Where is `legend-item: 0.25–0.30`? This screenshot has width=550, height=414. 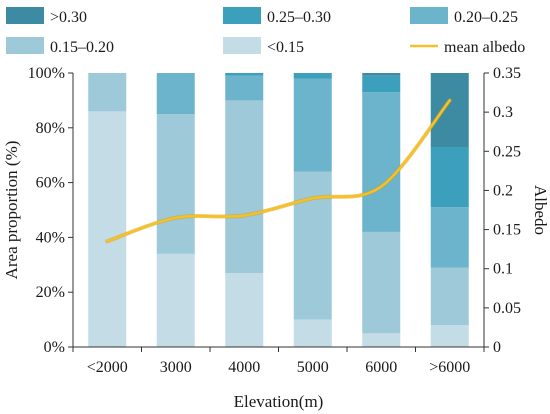 legend-item: 0.25–0.30 is located at coordinates (277, 16).